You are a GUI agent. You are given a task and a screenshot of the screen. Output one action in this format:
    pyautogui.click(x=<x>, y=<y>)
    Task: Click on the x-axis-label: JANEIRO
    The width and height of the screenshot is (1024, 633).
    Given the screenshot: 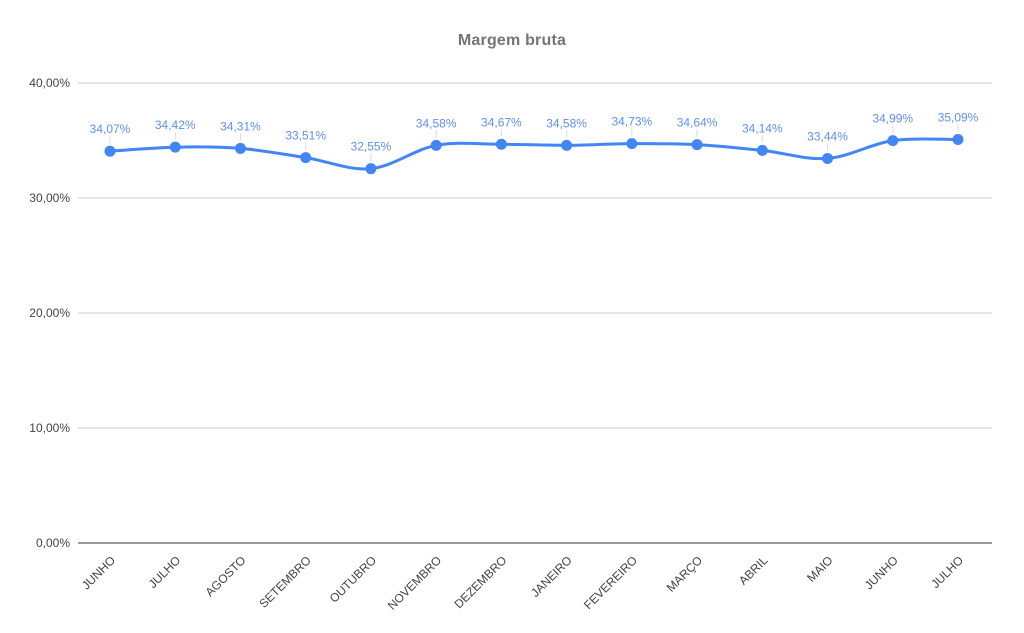 What is the action you would take?
    pyautogui.click(x=551, y=576)
    